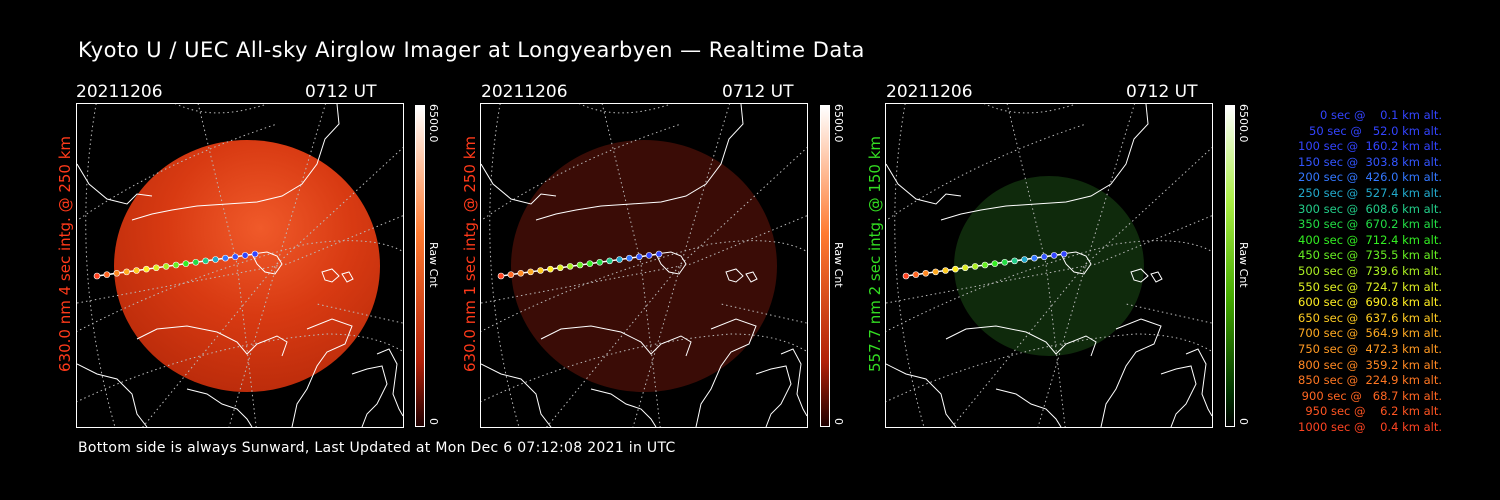 This screenshot has height=500, width=1500. What do you see at coordinates (1370, 426) in the screenshot?
I see `legend-entry: 1000 sec @ 0.4 km alt.` at bounding box center [1370, 426].